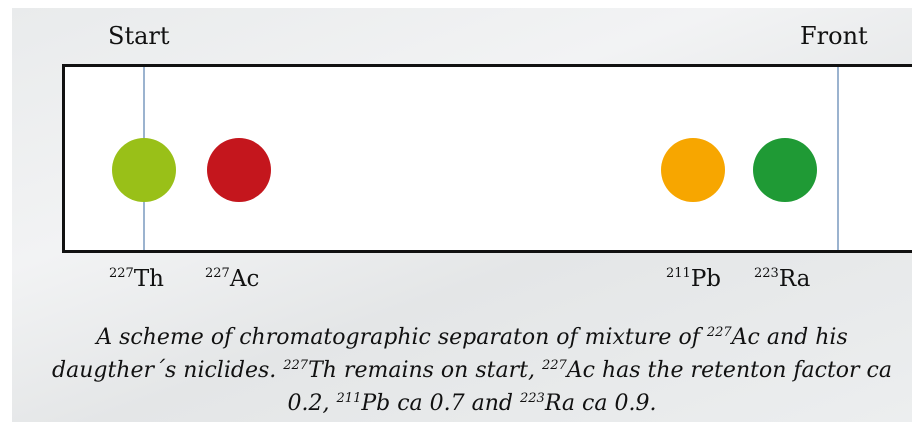 The height and width of the screenshot is (422, 912). Describe the element at coordinates (139, 36) in the screenshot. I see `start-label: Start` at that location.